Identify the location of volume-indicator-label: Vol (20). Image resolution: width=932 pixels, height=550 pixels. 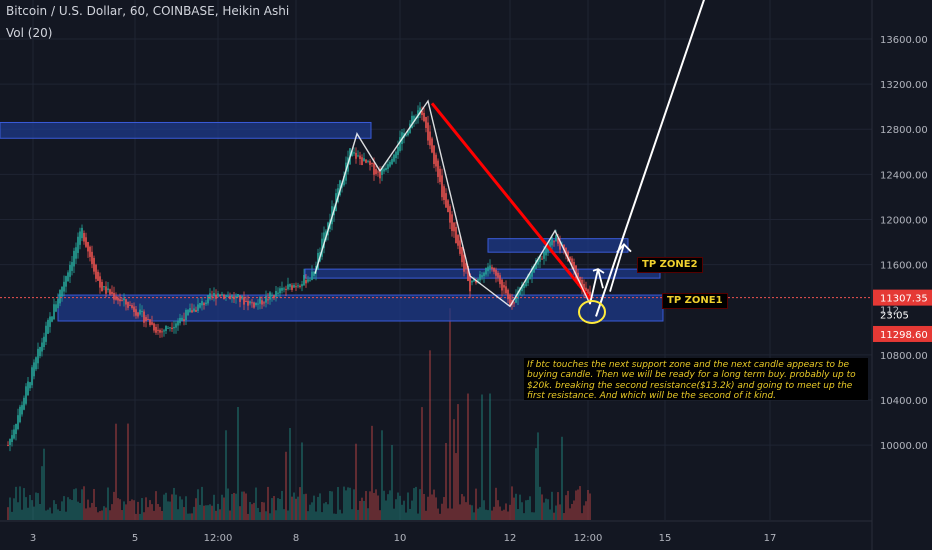
(29, 33).